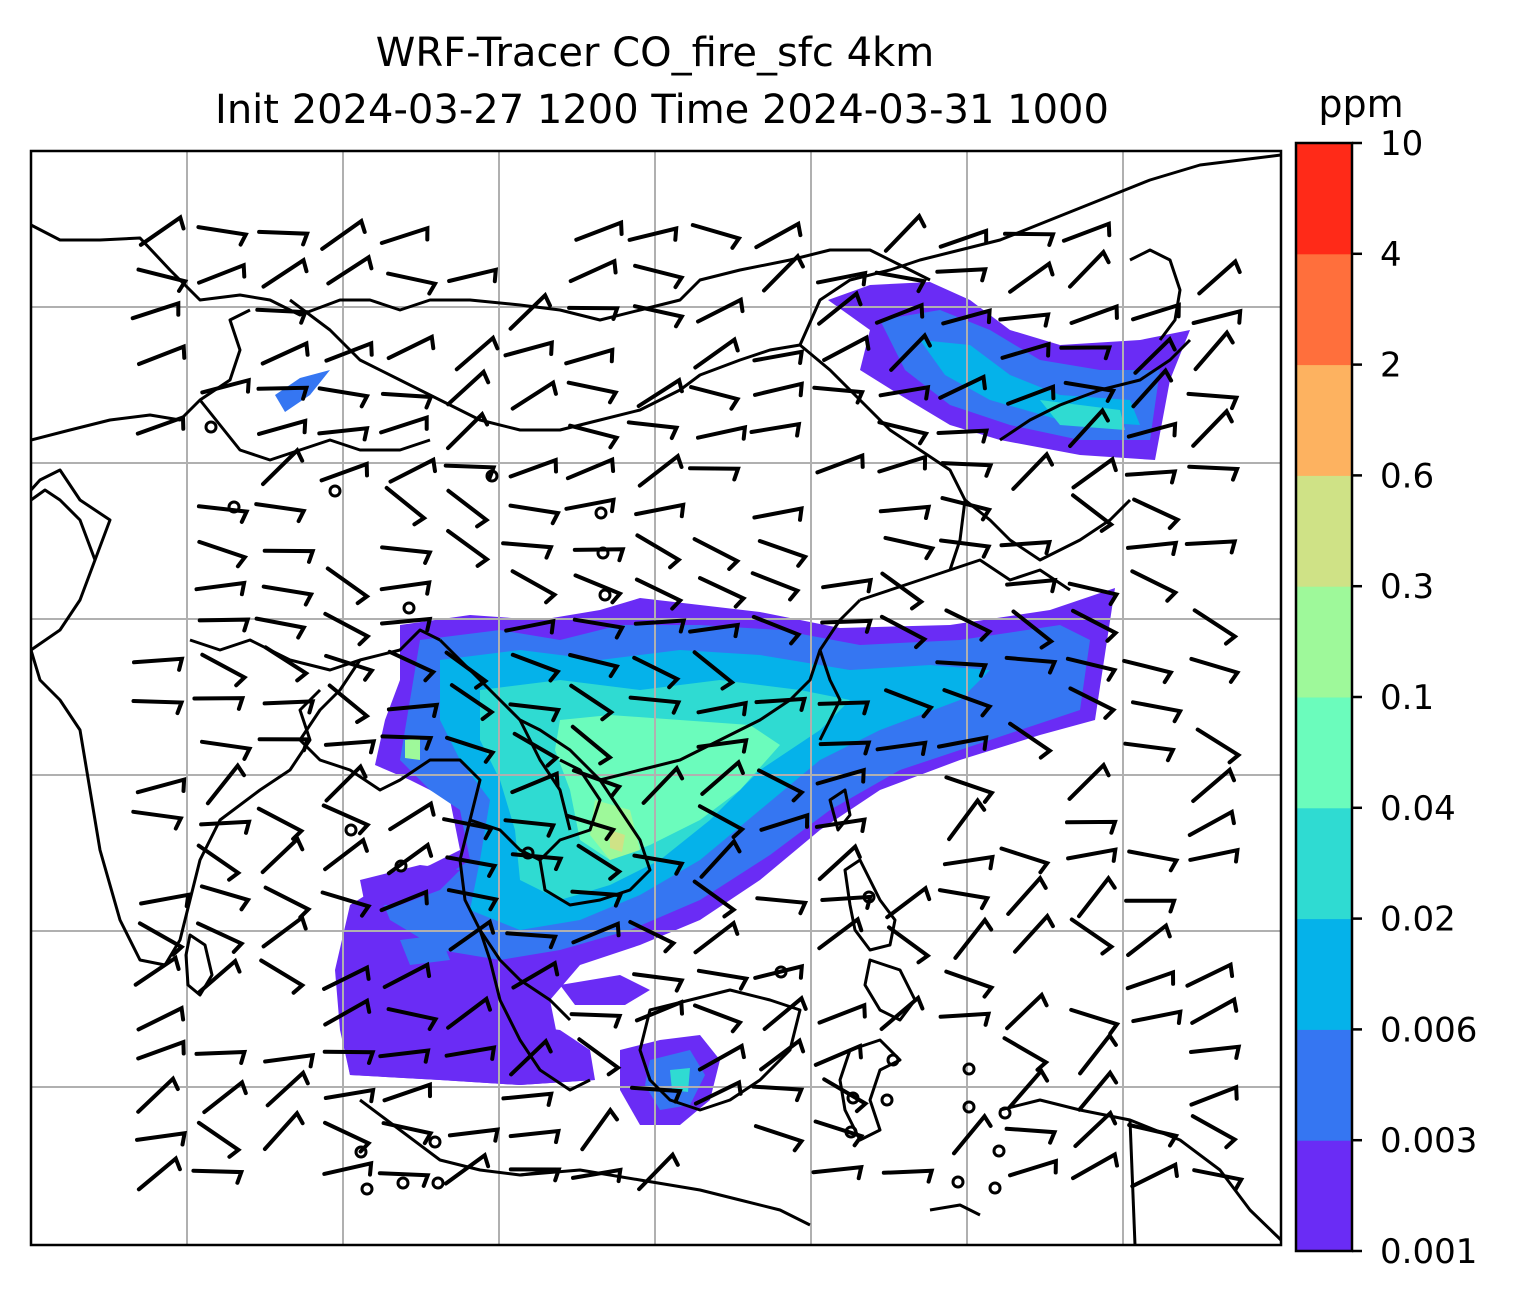 This screenshot has width=1528, height=1306. Describe the element at coordinates (1385, 677) in the screenshot. I see `colorbar: ppm 0.001 0.003 0.006 0.02 0.04 0.1 0.3 0.6 2 4 10` at that location.